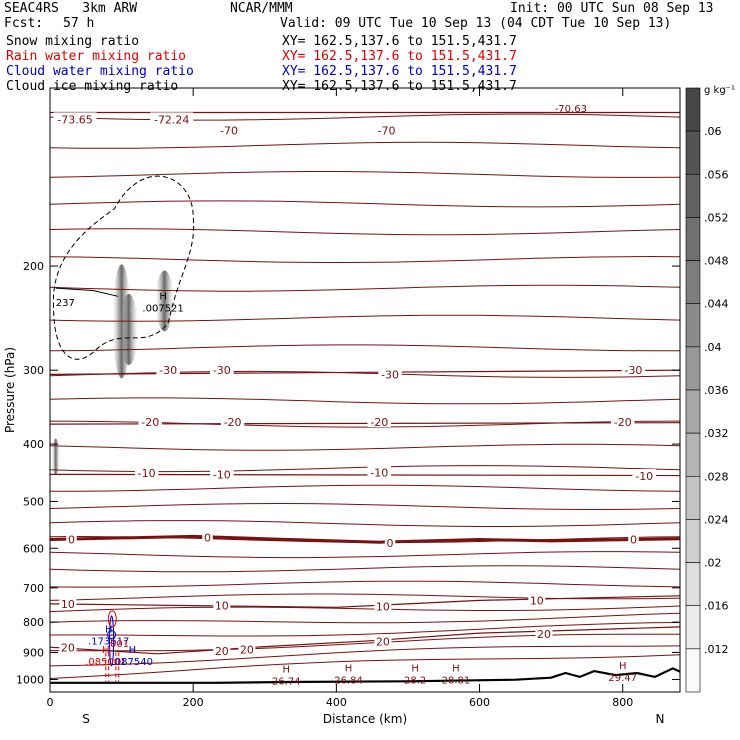  Describe the element at coordinates (456, 680) in the screenshot. I see `extremum-value: 28.81` at that location.